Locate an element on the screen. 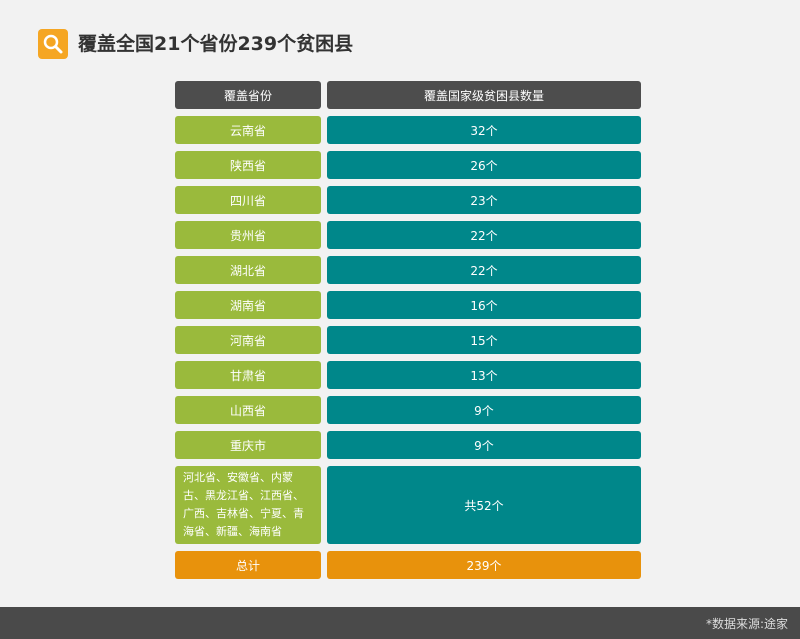 Image resolution: width=800 pixels, height=639 pixels. province-cell: 湖北省 is located at coordinates (248, 270).